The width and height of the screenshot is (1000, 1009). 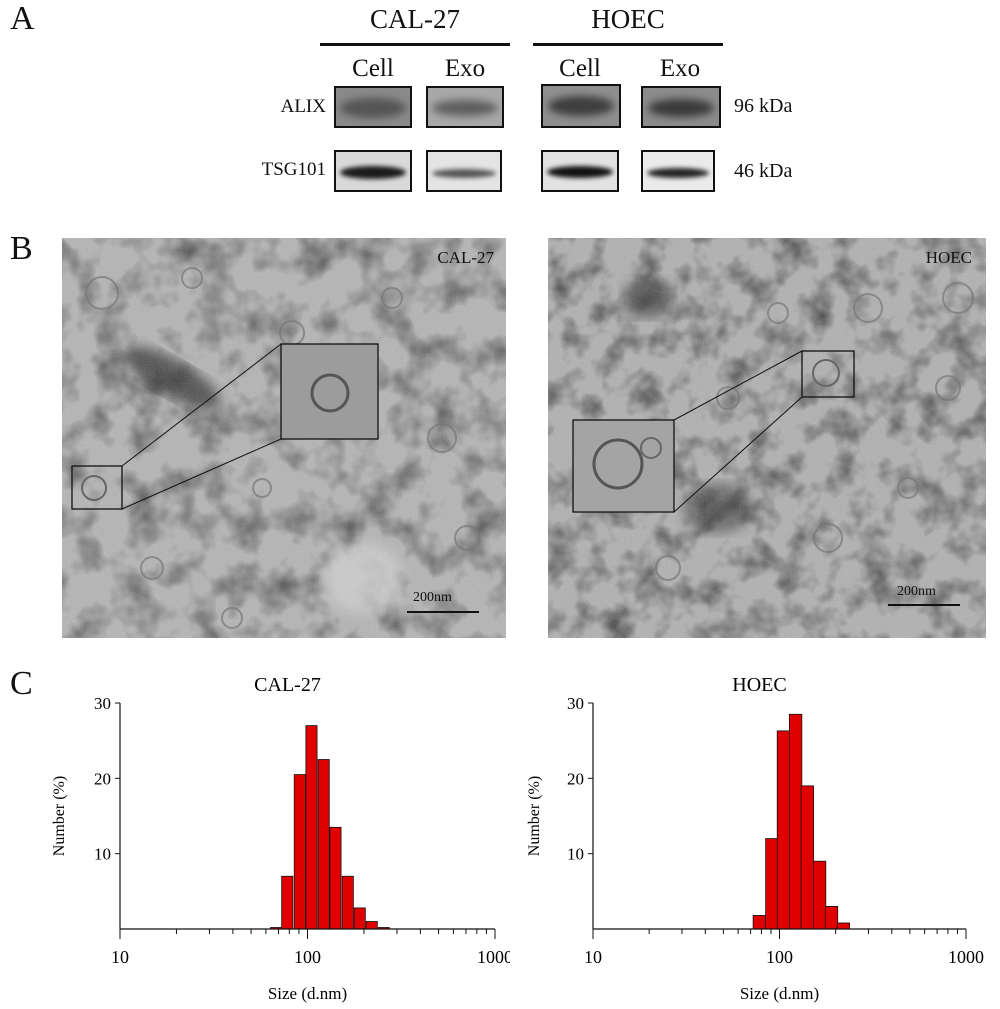 I want to click on col-label-cal27-cell: Cell, so click(x=373, y=68).